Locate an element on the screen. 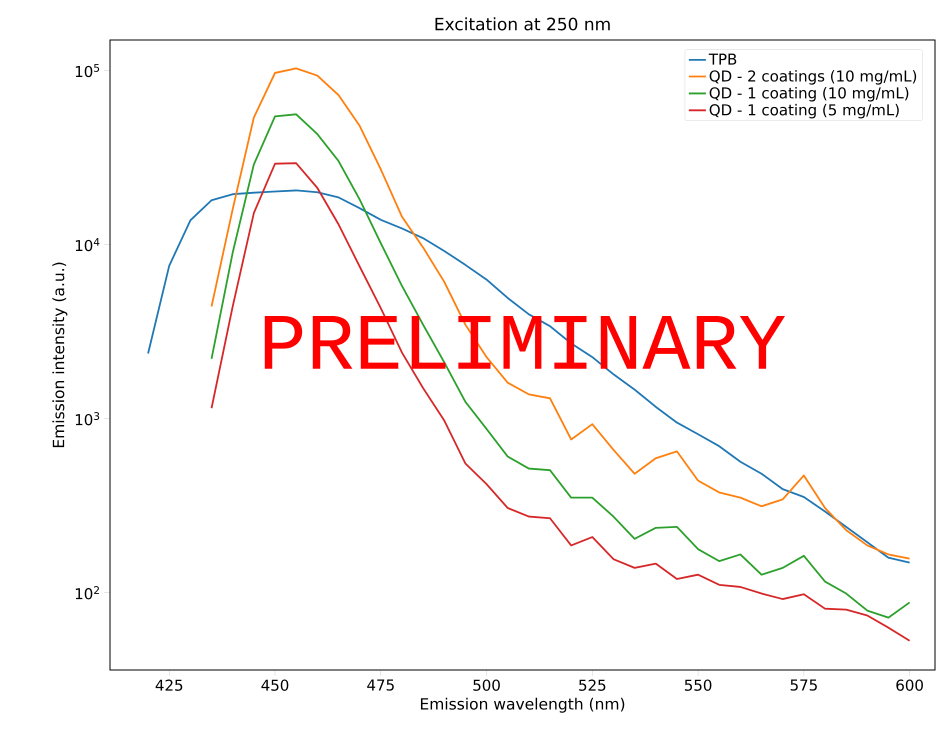 The height and width of the screenshot is (743, 939). legend-label: QD - 1 coating (10 mg/mL) is located at coordinates (809, 94).